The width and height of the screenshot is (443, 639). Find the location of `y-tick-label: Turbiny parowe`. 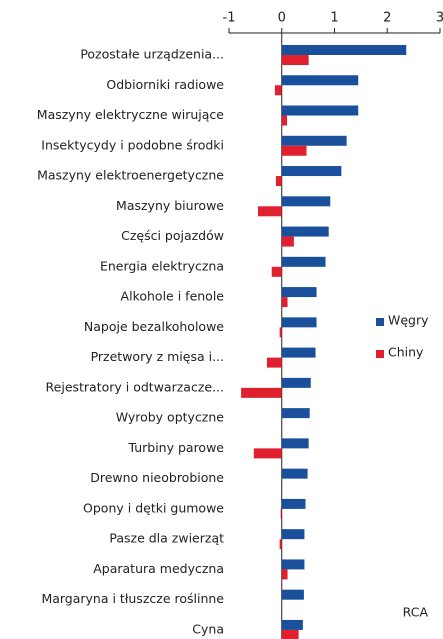

y-tick-label: Turbiny parowe is located at coordinates (175, 447).